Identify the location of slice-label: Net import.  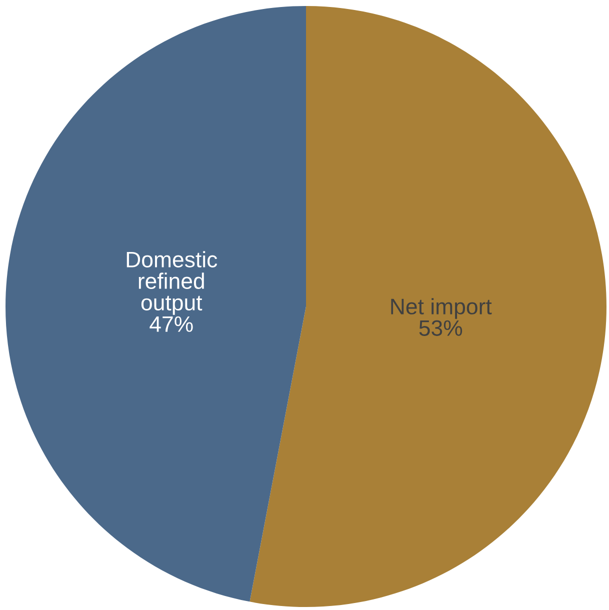
(441, 308).